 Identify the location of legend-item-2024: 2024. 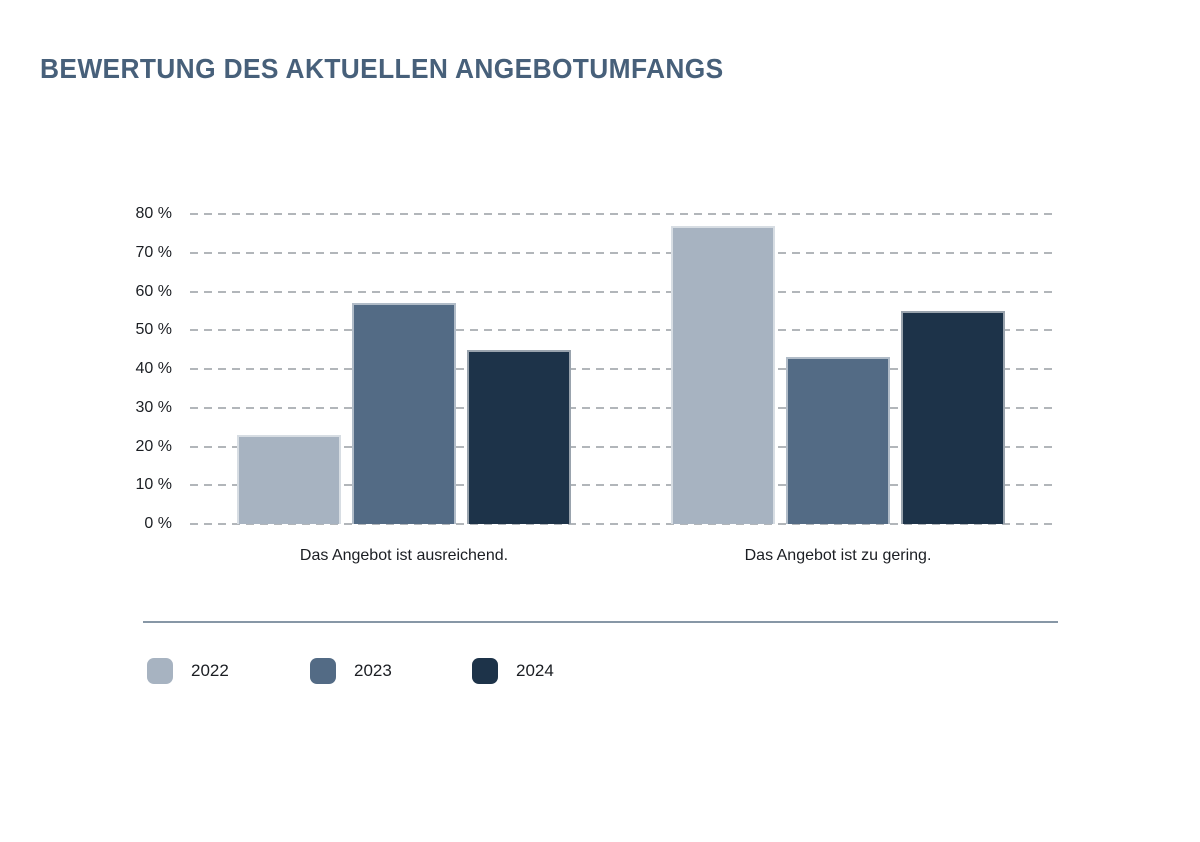
(513, 671).